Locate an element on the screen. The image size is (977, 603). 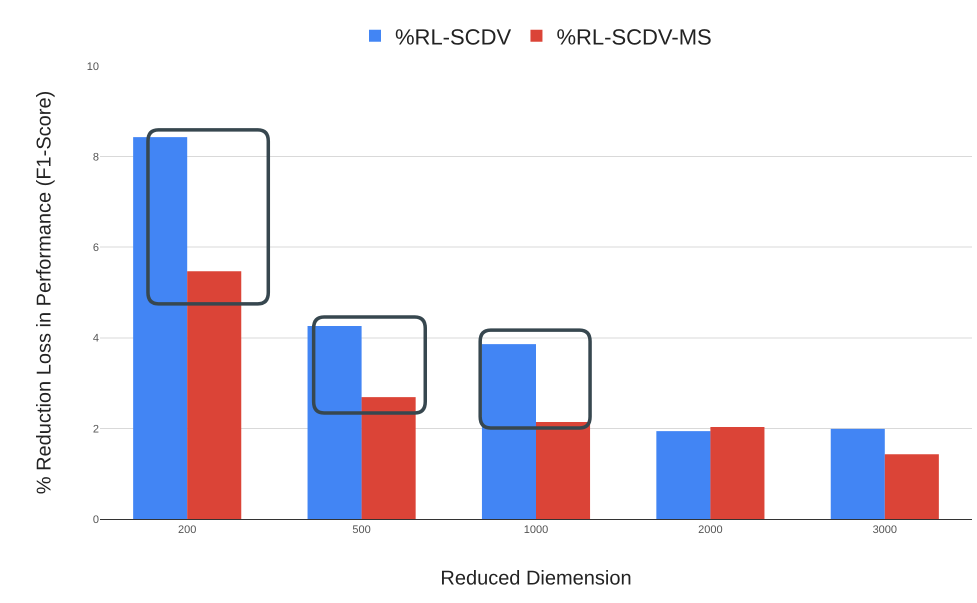
x-tick-label: 2000 is located at coordinates (710, 530).